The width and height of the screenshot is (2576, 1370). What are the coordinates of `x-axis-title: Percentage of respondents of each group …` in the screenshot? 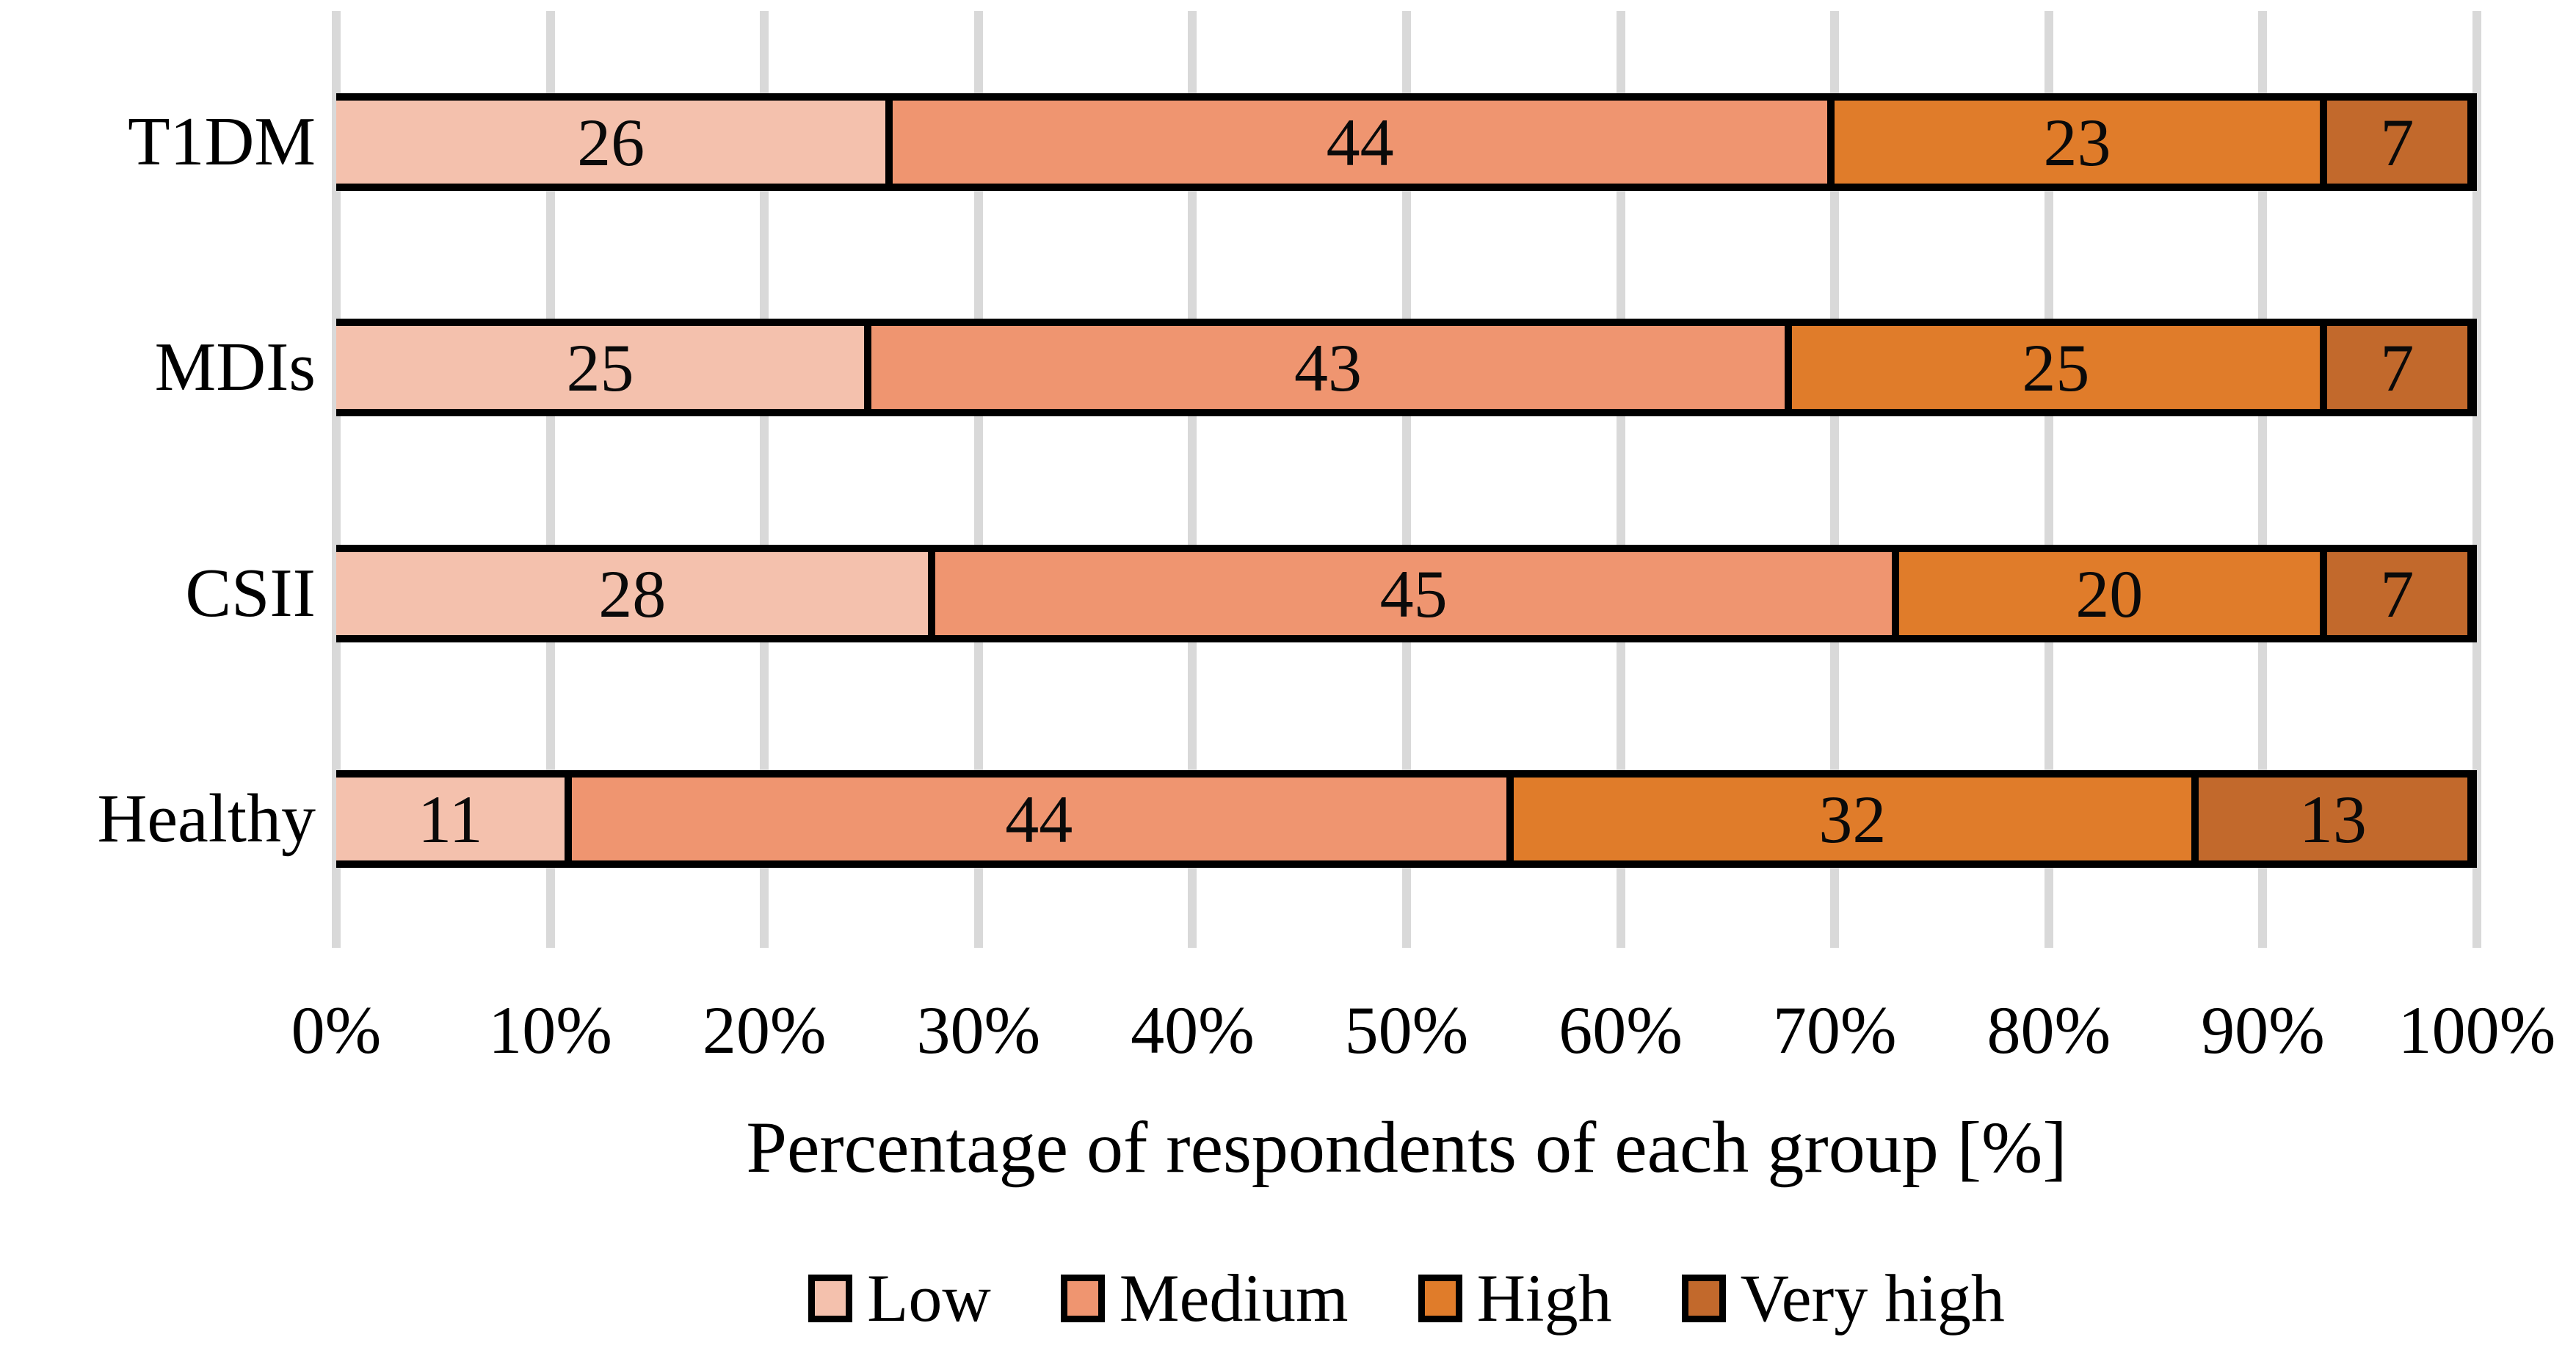 It's located at (1406, 1147).